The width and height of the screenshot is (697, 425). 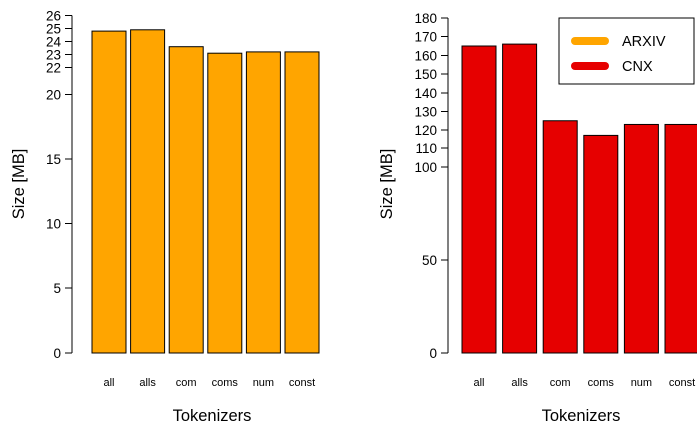 I want to click on y-tick-label: 5, so click(x=57, y=288).